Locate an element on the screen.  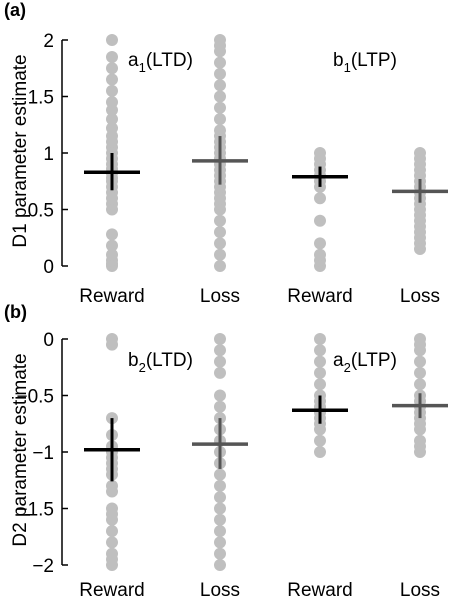
panel-b-ylabel: D2 parameter estimate is located at coordinates (20, 449).